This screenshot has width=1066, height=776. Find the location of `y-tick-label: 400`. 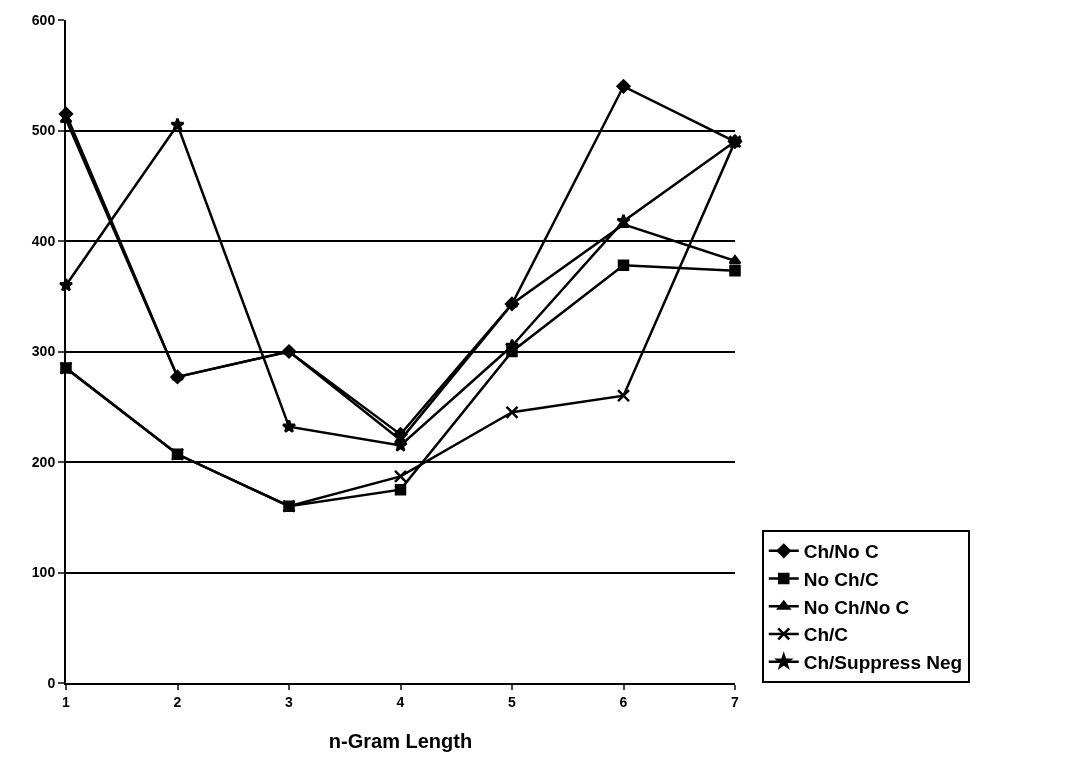

y-tick-label: 400 is located at coordinates (43, 240).